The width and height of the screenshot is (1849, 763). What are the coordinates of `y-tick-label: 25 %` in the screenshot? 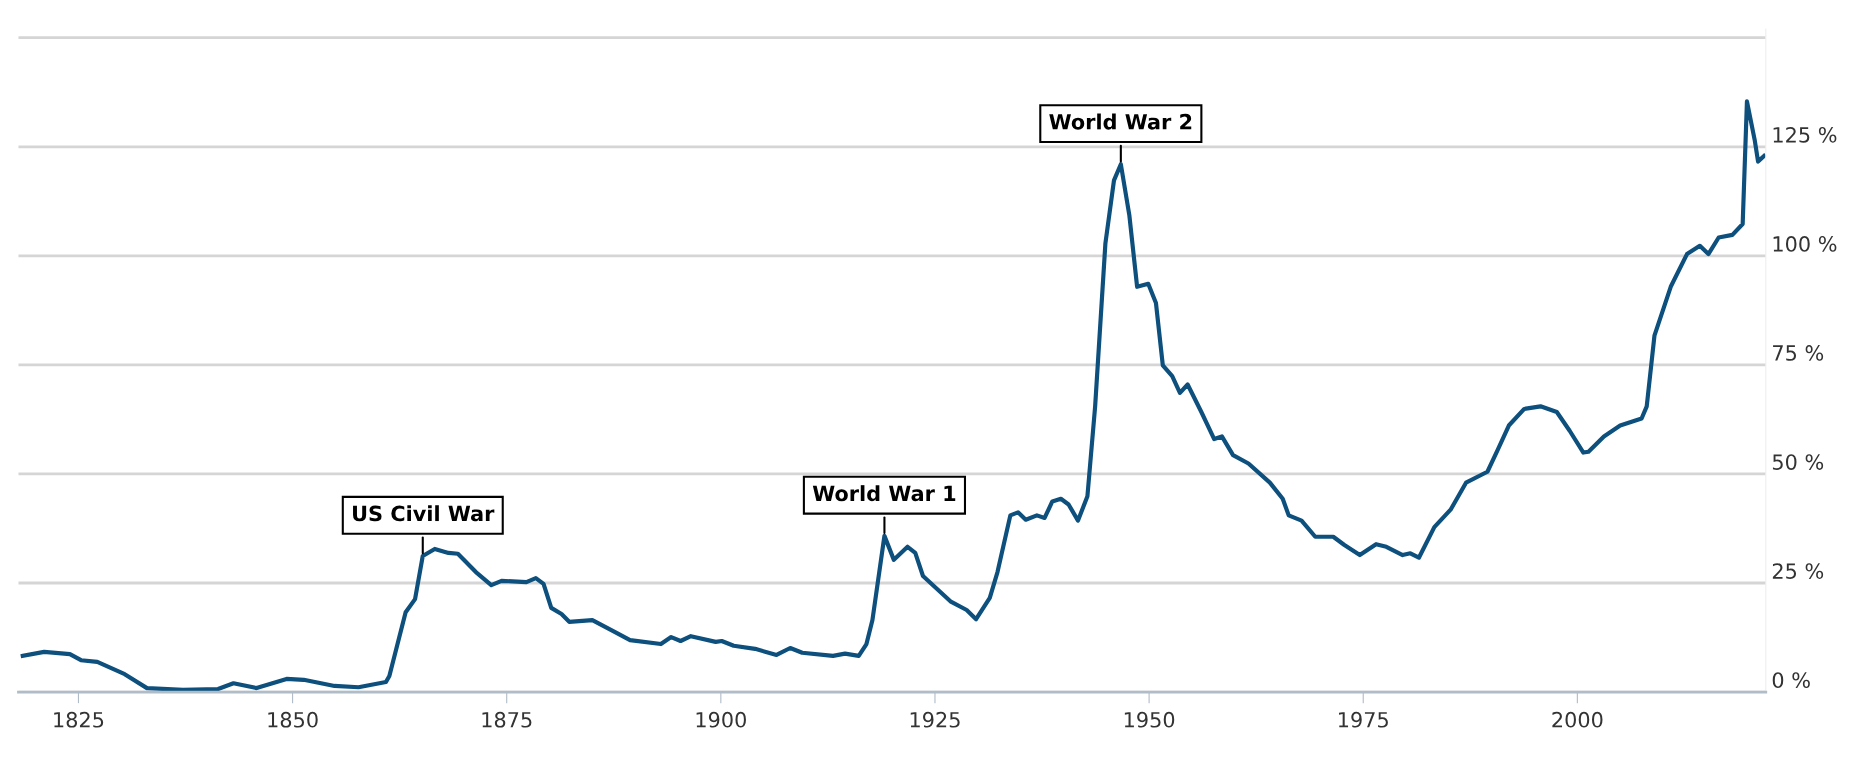 It's located at (1798, 571).